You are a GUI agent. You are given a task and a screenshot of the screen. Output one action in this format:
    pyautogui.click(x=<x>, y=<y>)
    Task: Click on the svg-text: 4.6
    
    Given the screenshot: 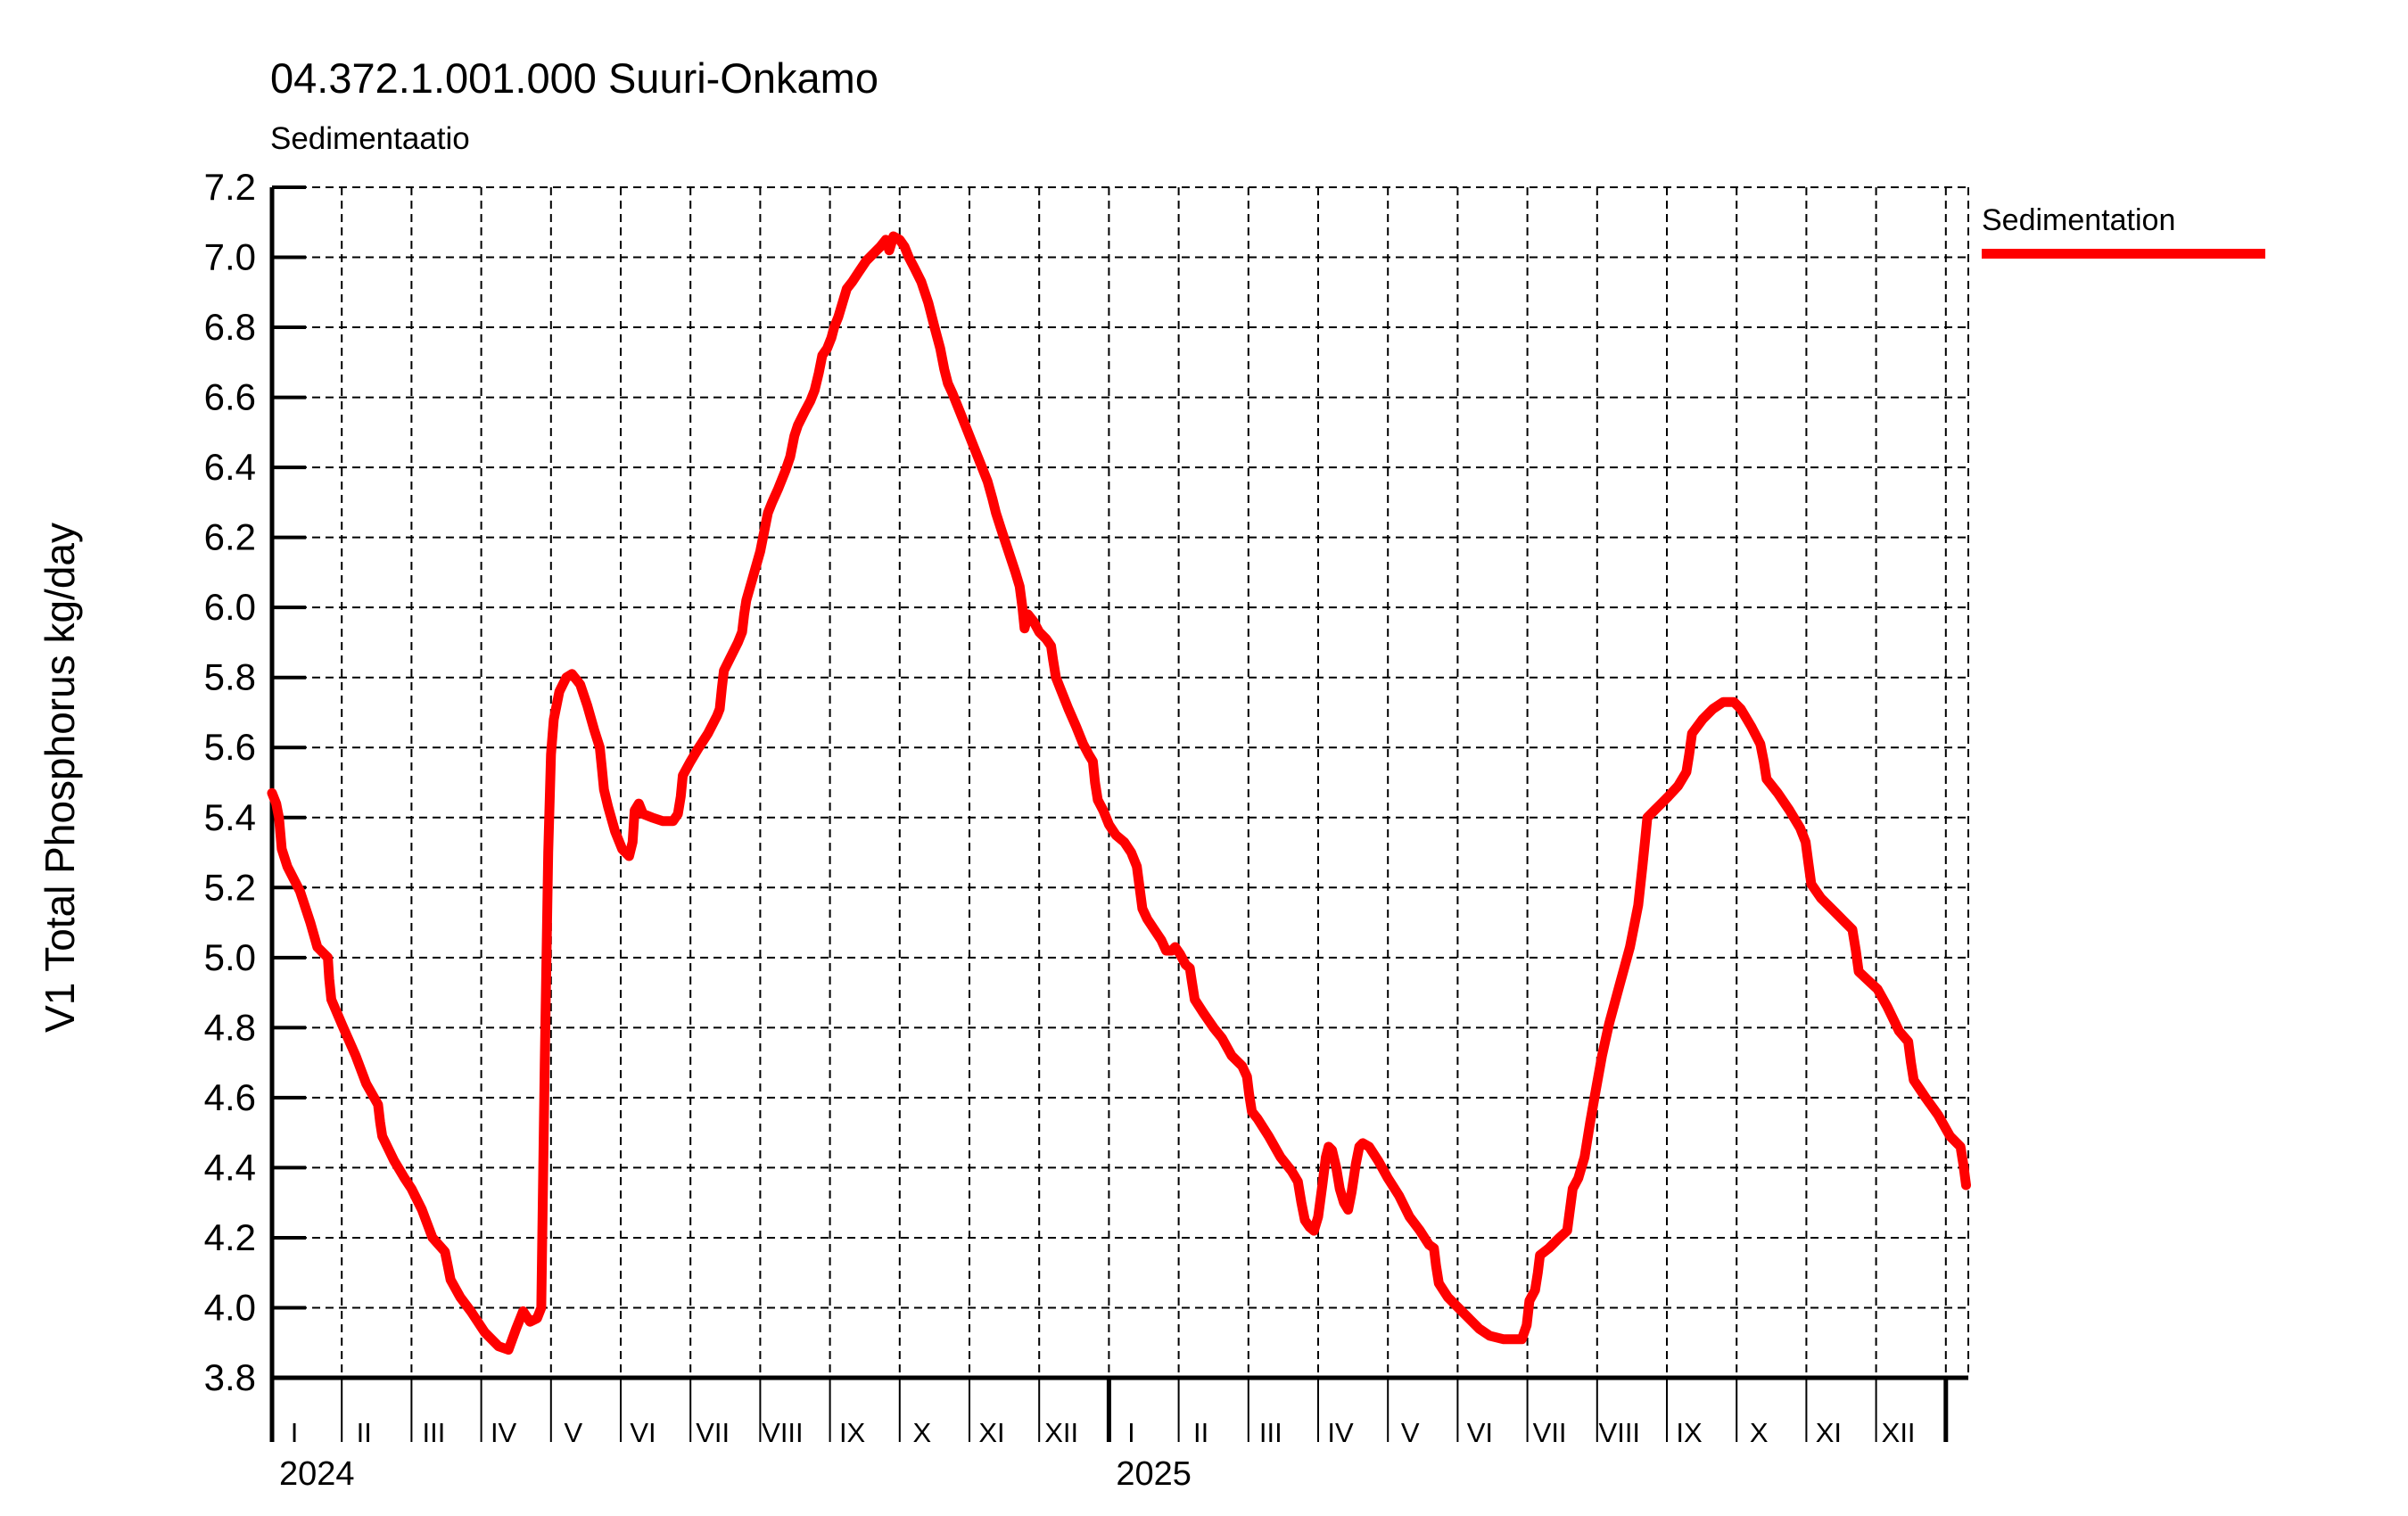 What is the action you would take?
    pyautogui.click(x=230, y=1097)
    